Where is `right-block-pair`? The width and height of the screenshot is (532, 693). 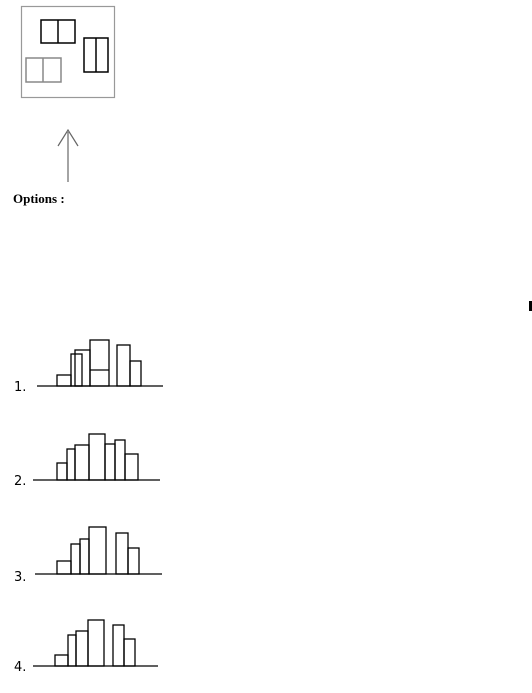
right-block-pair is located at coordinates (96, 55).